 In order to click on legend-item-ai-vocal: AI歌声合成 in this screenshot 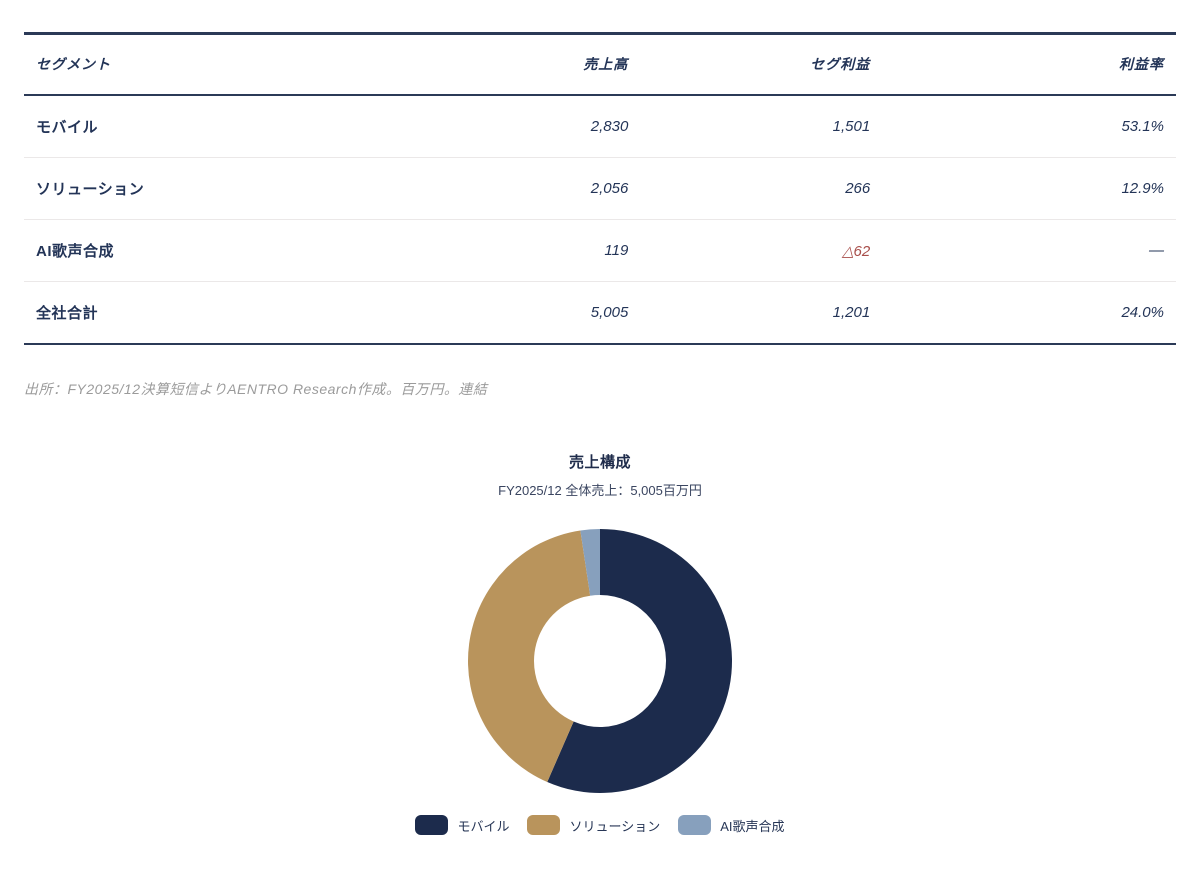, I will do `click(731, 825)`.